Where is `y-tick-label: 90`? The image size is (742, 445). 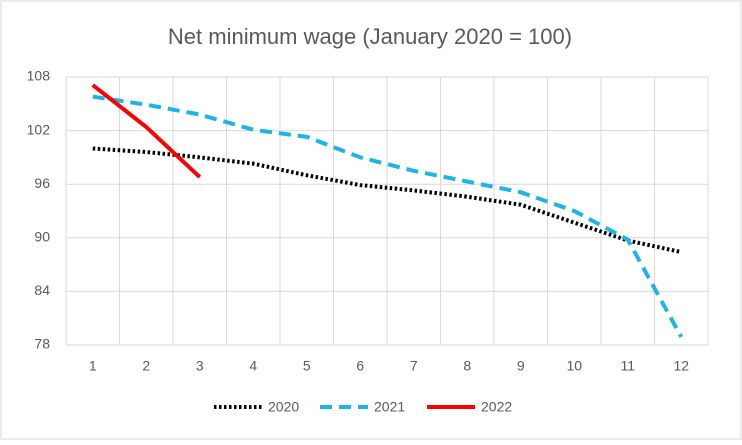 y-tick-label: 90 is located at coordinates (42, 237).